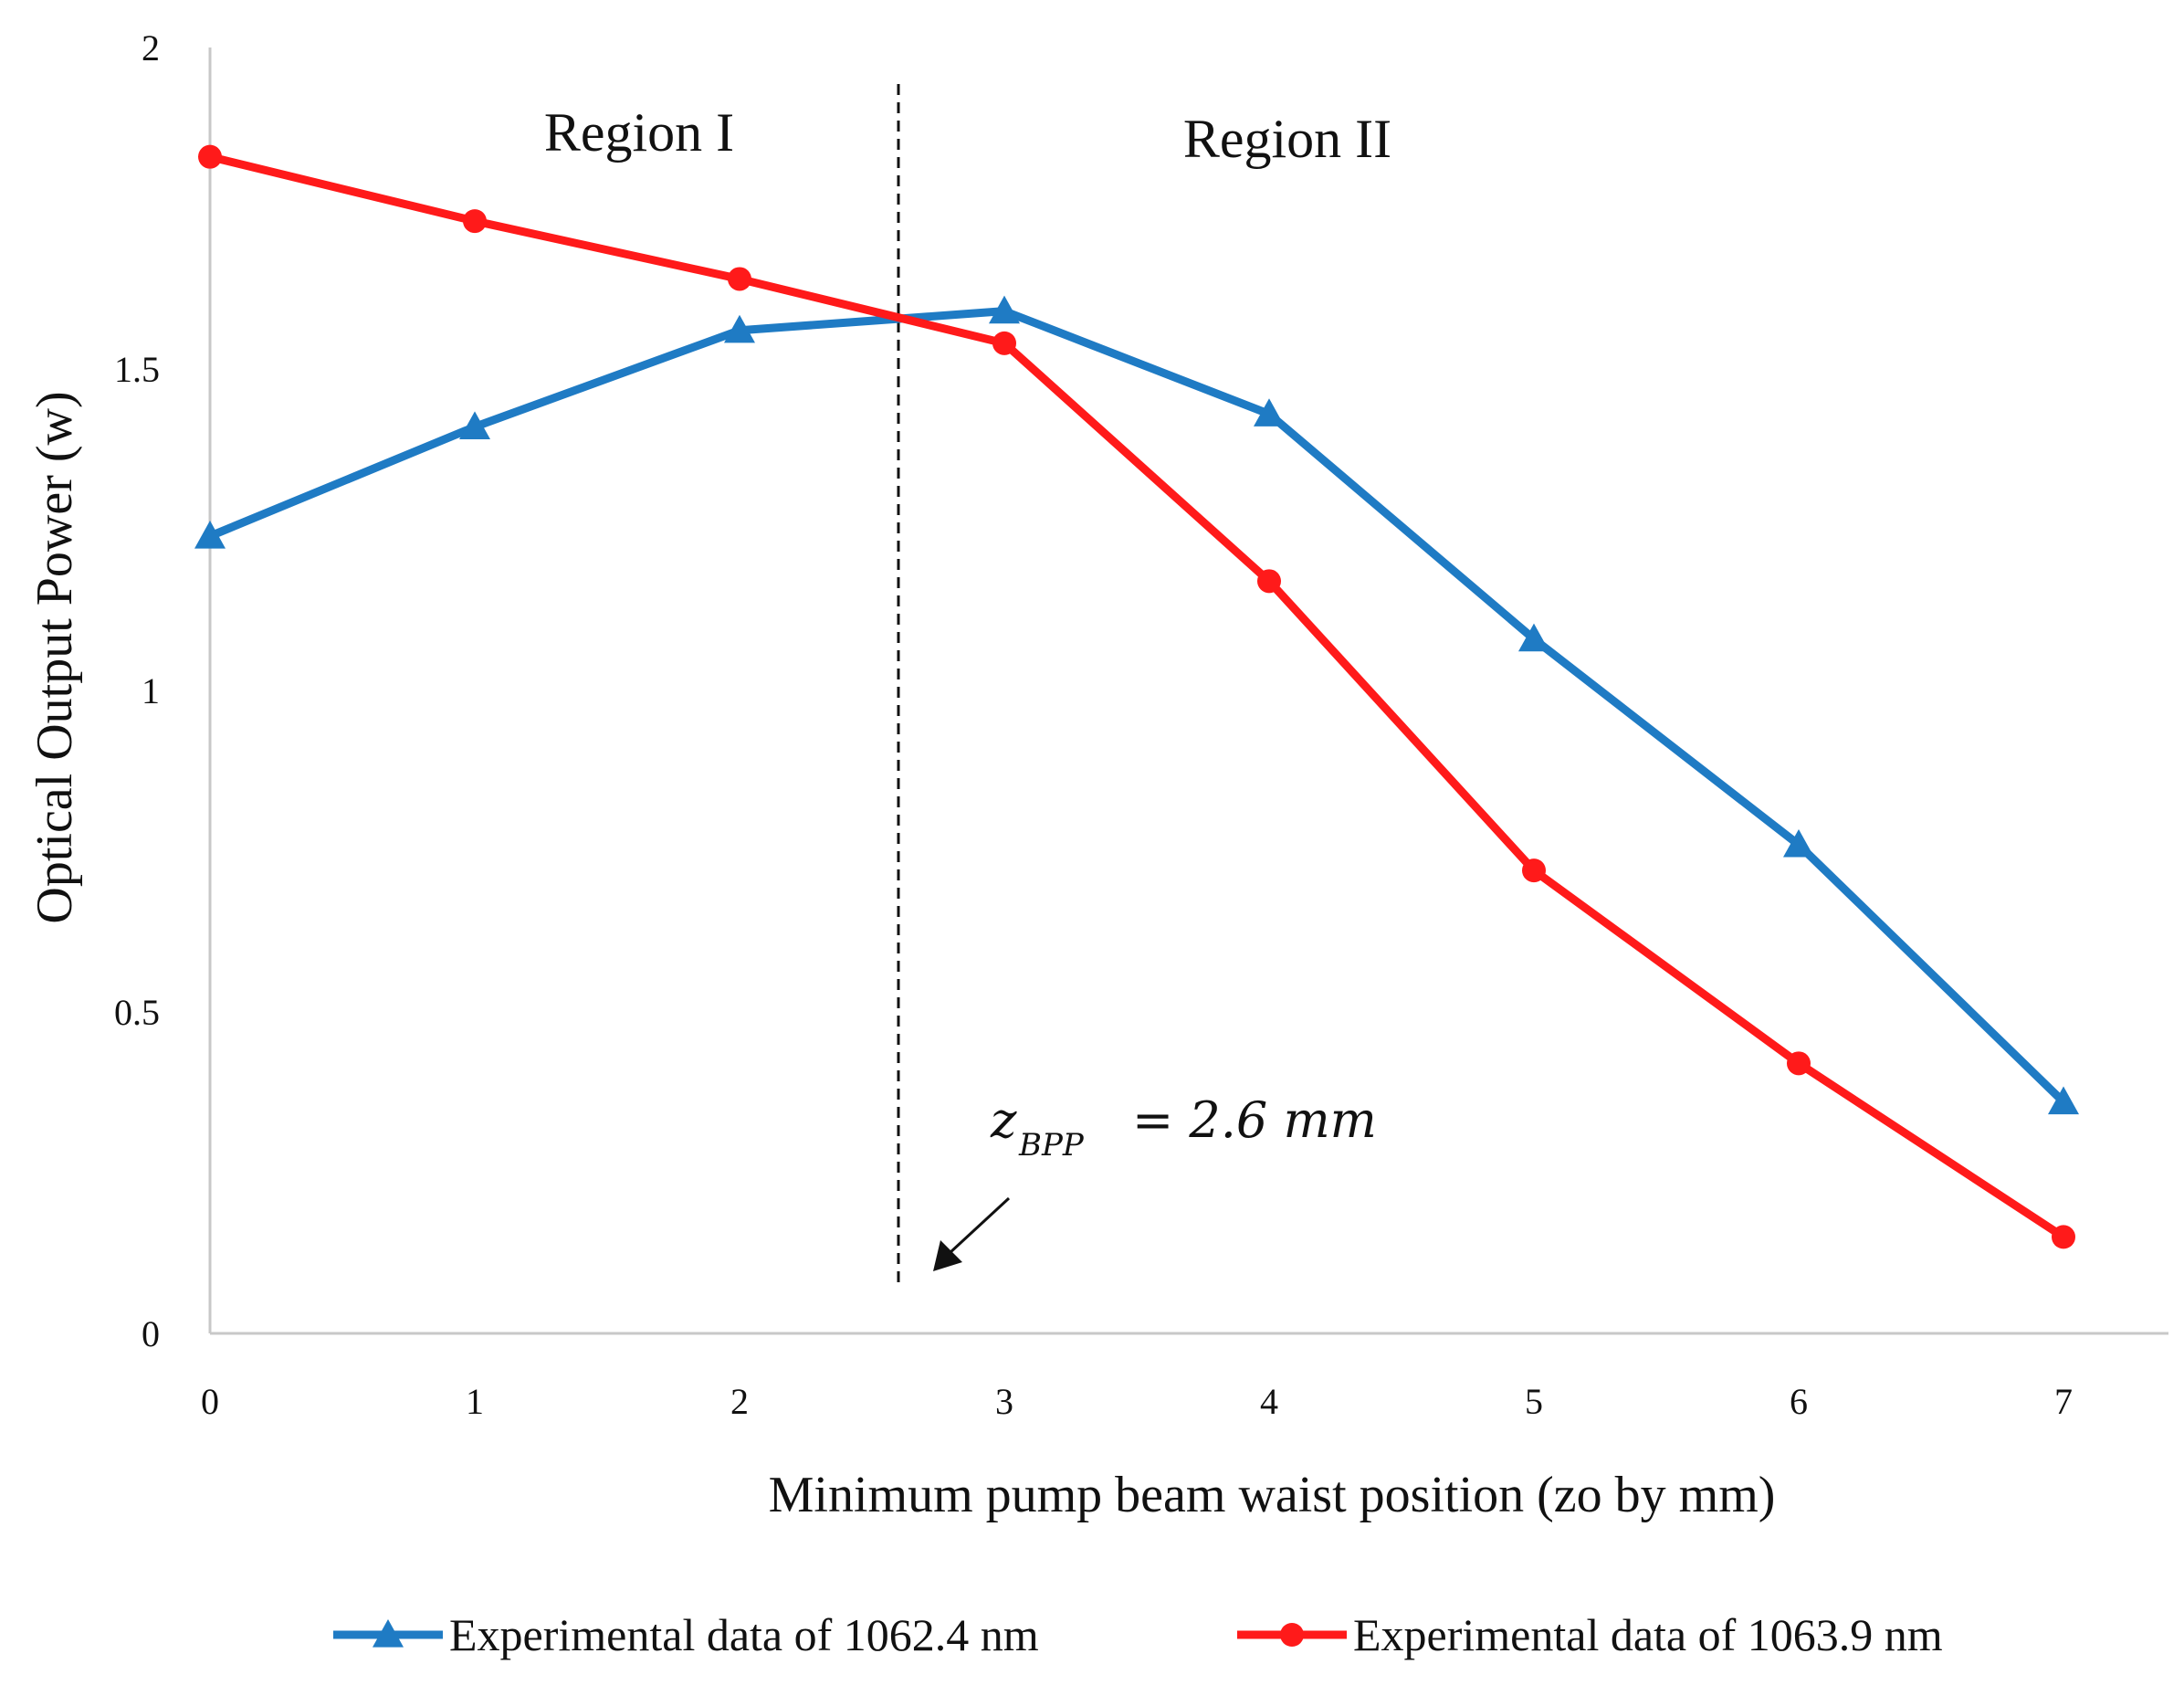  I want to click on y-tick-label: 2, so click(151, 47).